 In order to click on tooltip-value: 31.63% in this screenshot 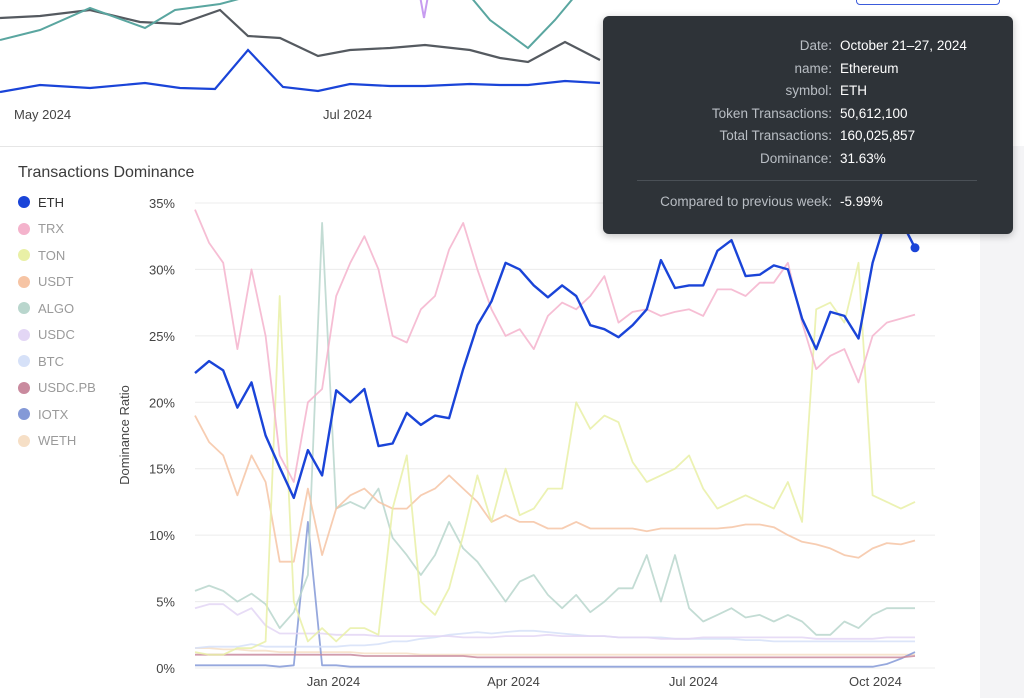, I will do `click(863, 158)`.